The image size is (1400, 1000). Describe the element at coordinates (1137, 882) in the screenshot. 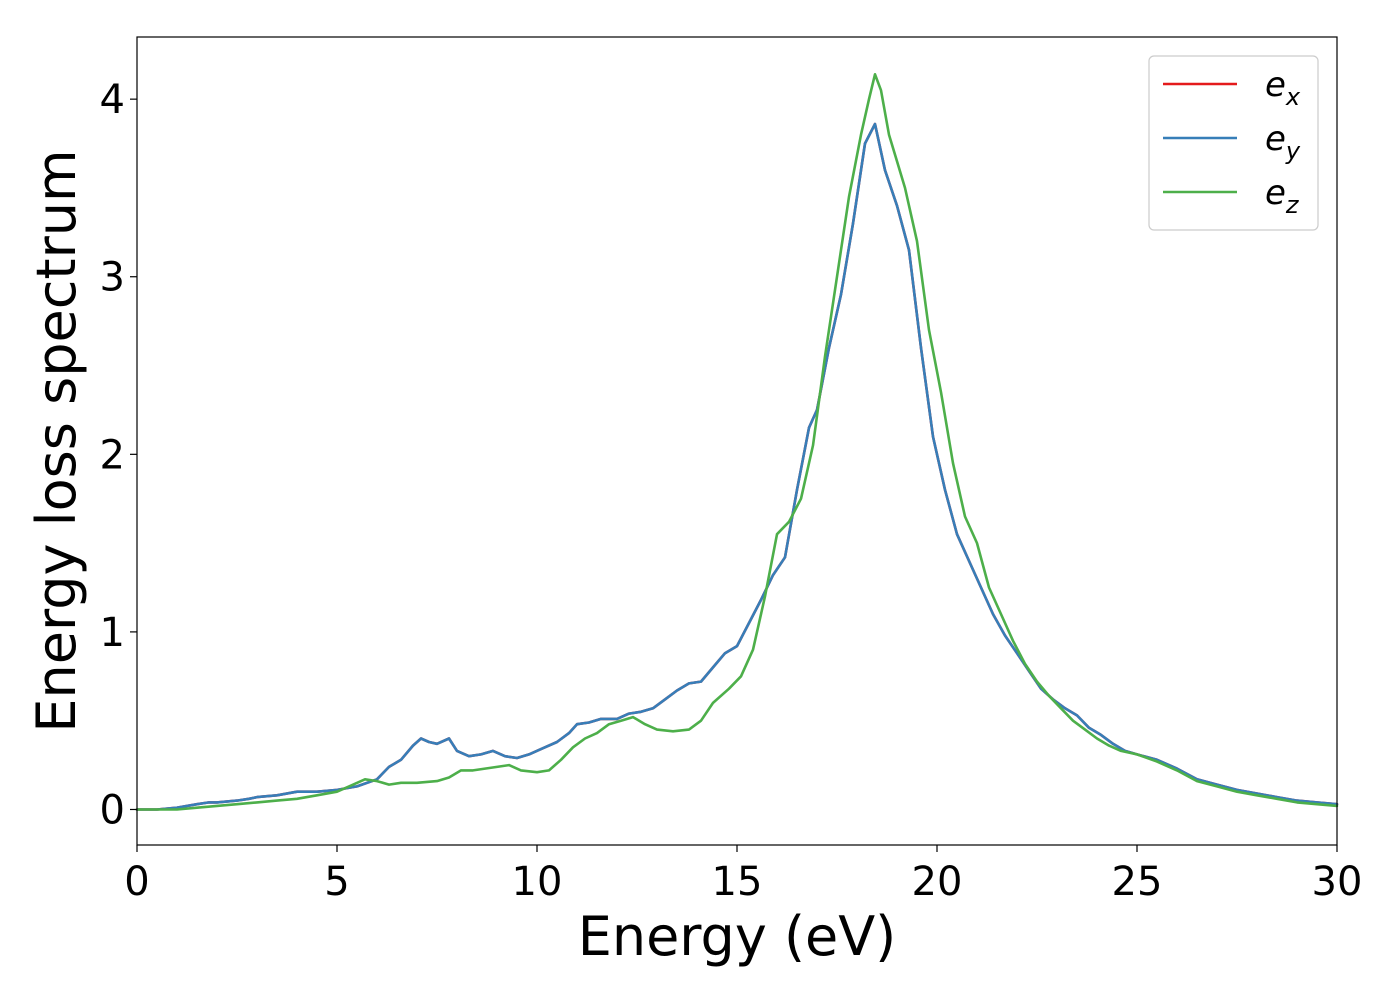

I see `x-tick-label: 25` at that location.